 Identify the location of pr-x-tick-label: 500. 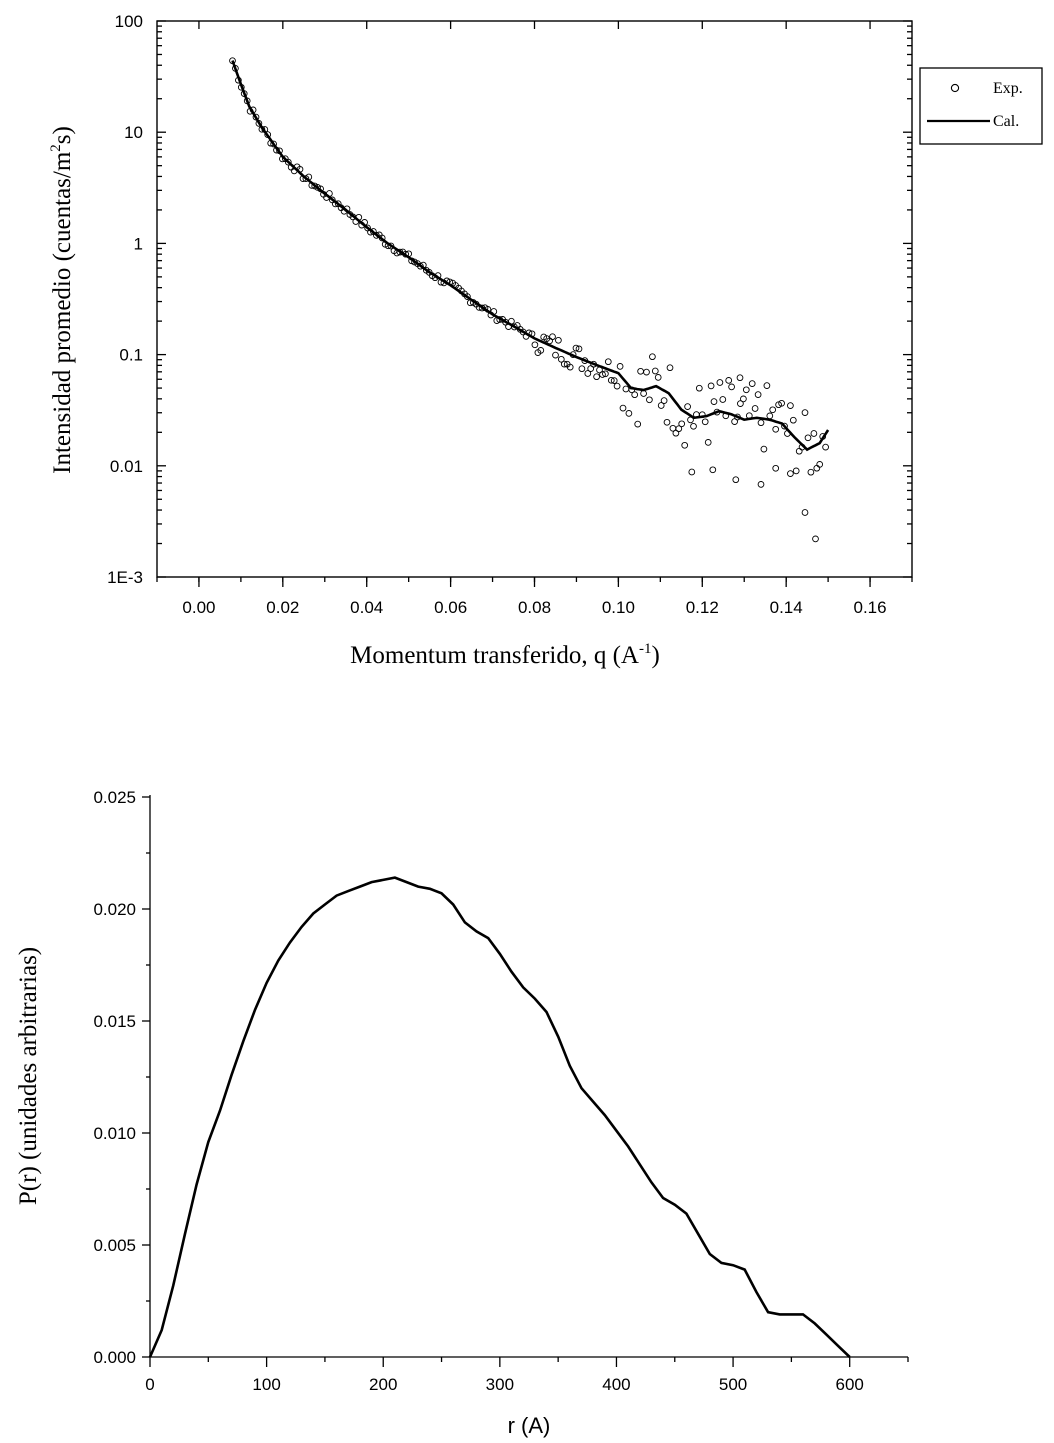
(733, 1384).